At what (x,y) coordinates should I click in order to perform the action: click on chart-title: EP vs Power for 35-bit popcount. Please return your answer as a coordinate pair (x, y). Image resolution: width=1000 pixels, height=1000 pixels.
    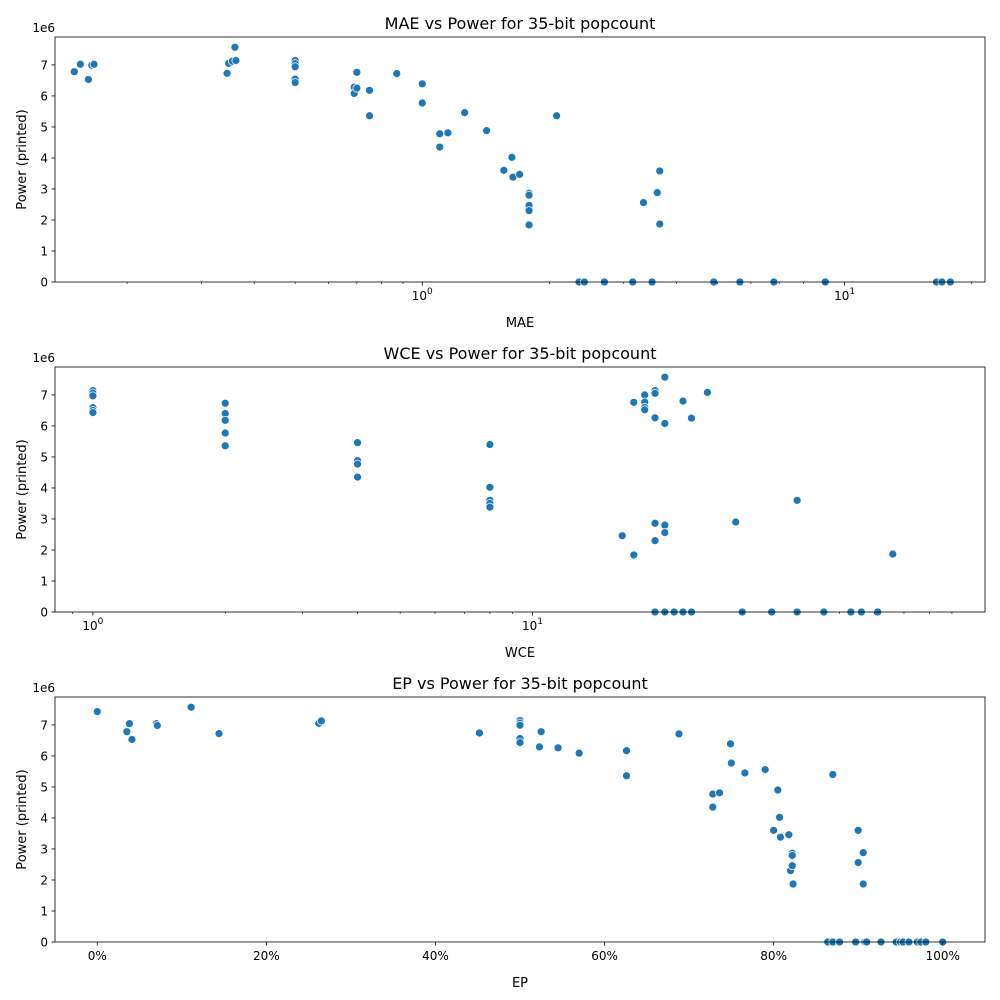
    Looking at the image, I should click on (520, 683).